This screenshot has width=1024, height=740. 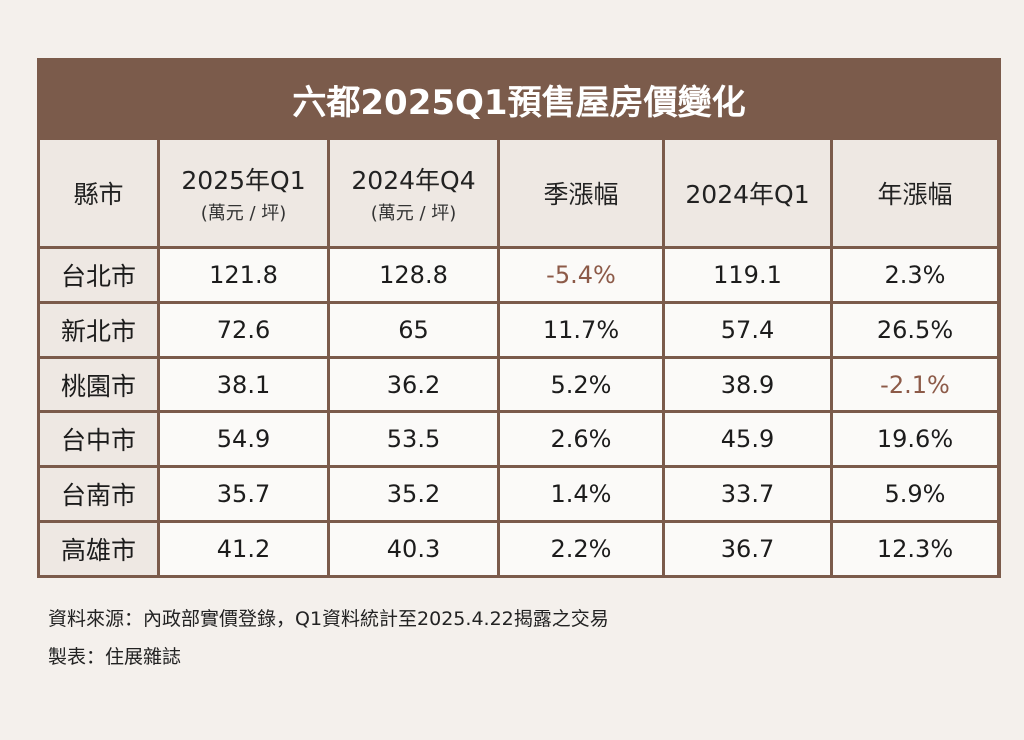 What do you see at coordinates (915, 329) in the screenshot?
I see `value-cell: 26.5%` at bounding box center [915, 329].